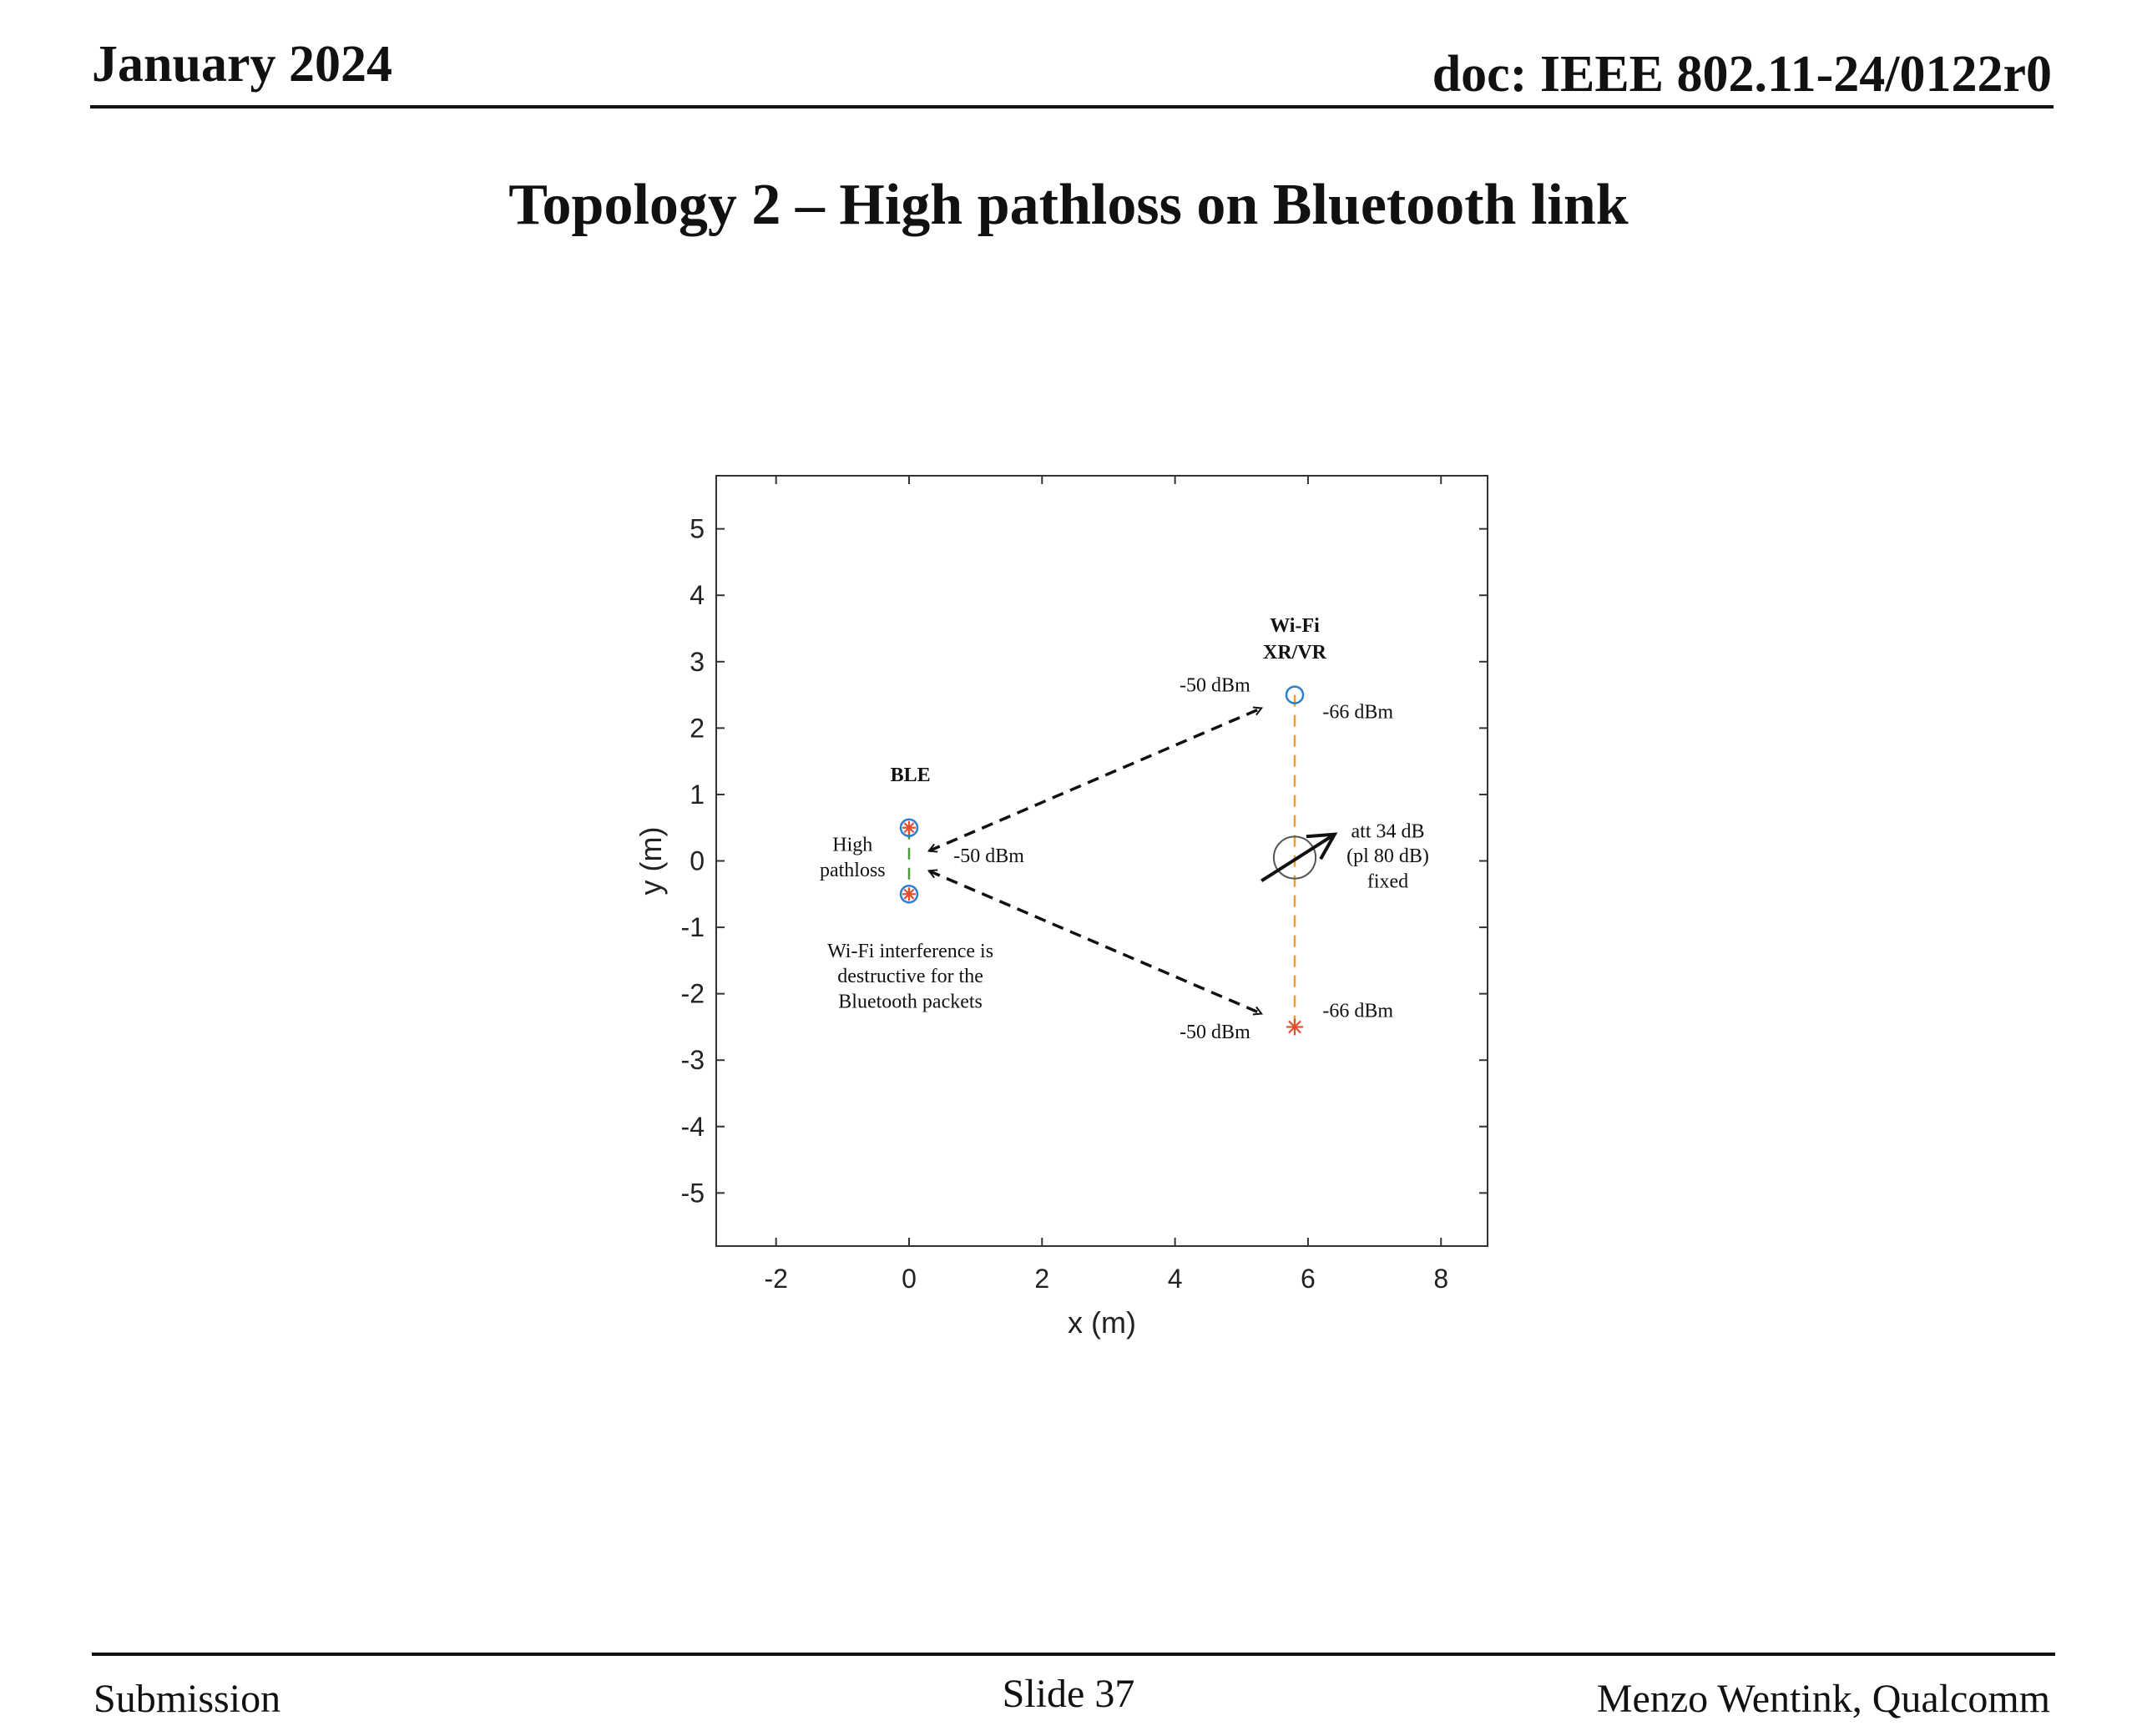 This screenshot has width=2137, height=1736. I want to click on footer-submission: Submission, so click(187, 1699).